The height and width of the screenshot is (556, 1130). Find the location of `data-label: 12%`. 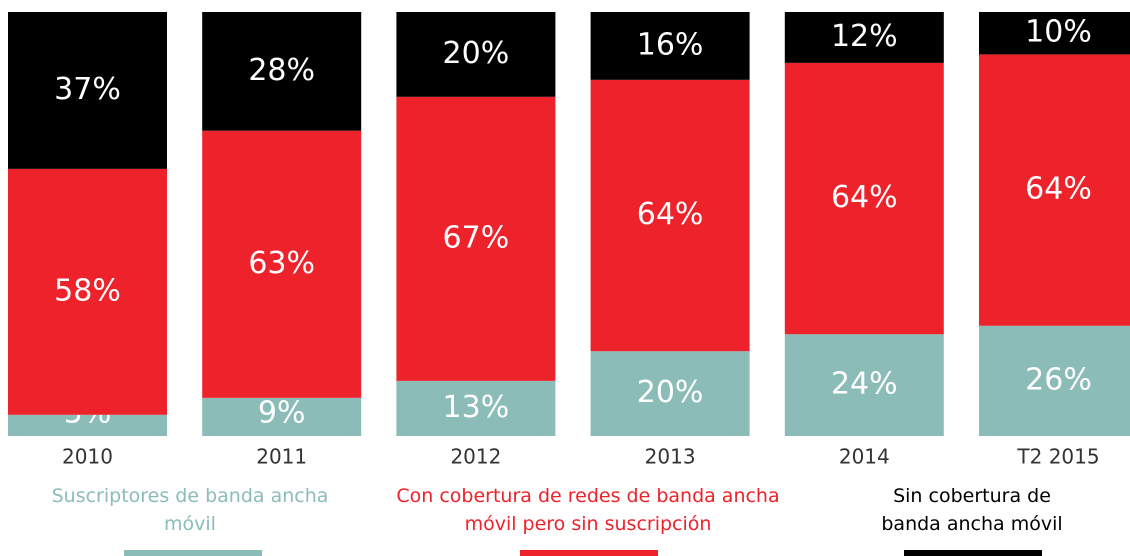

data-label: 12% is located at coordinates (864, 36).